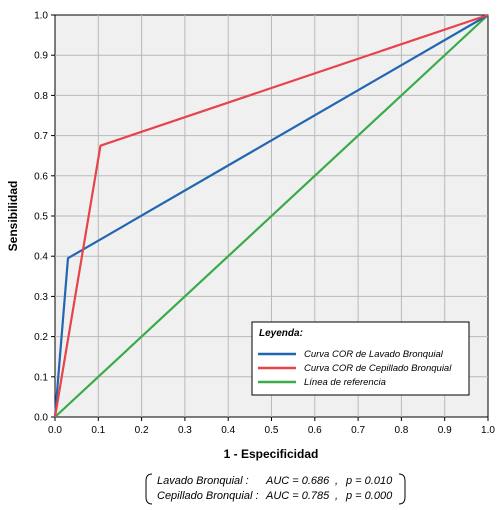 This screenshot has width=500, height=510. What do you see at coordinates (203, 481) in the screenshot?
I see `stats-label-lavado: Lavado Bronquial :` at bounding box center [203, 481].